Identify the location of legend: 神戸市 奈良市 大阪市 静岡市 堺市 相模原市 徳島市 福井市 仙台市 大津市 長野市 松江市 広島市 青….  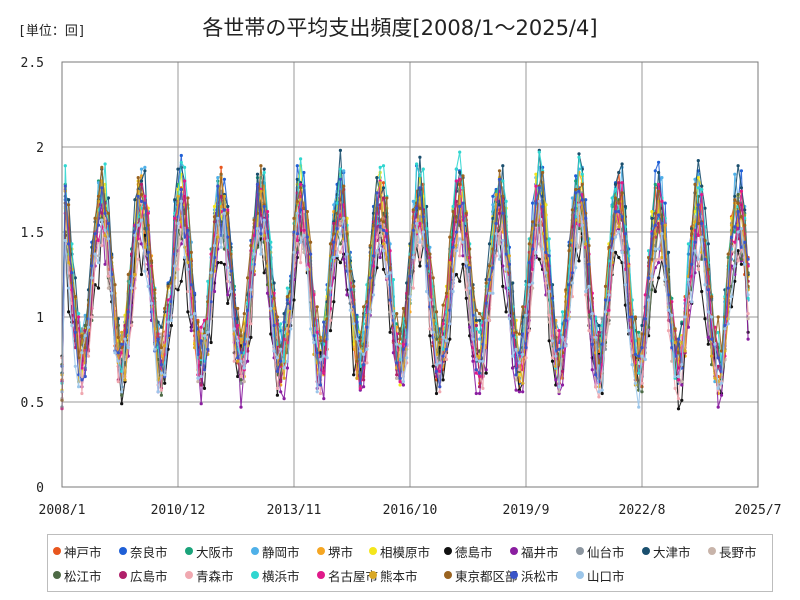
(410, 563).